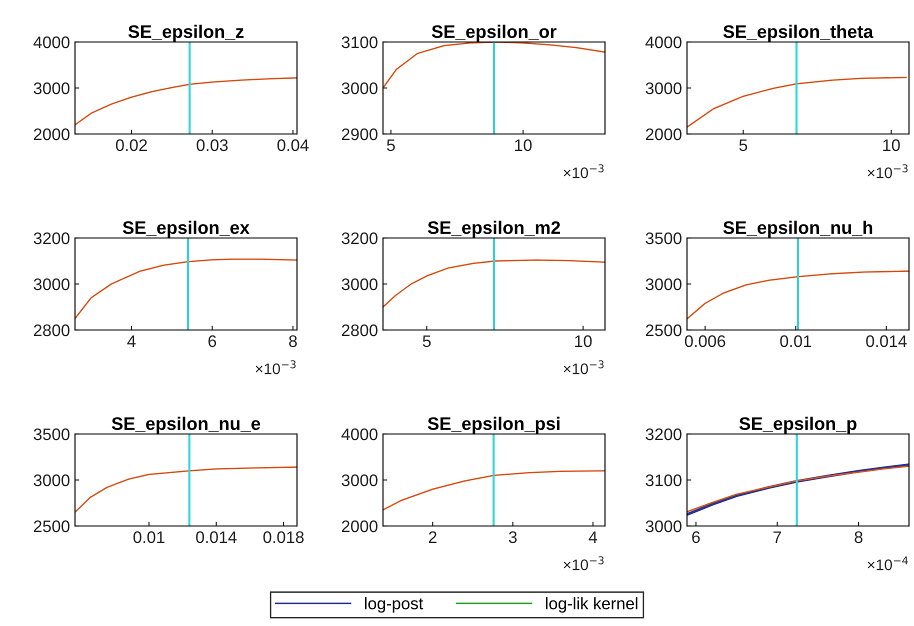  I want to click on text: ×10$^{−4}$, so click(888, 563).